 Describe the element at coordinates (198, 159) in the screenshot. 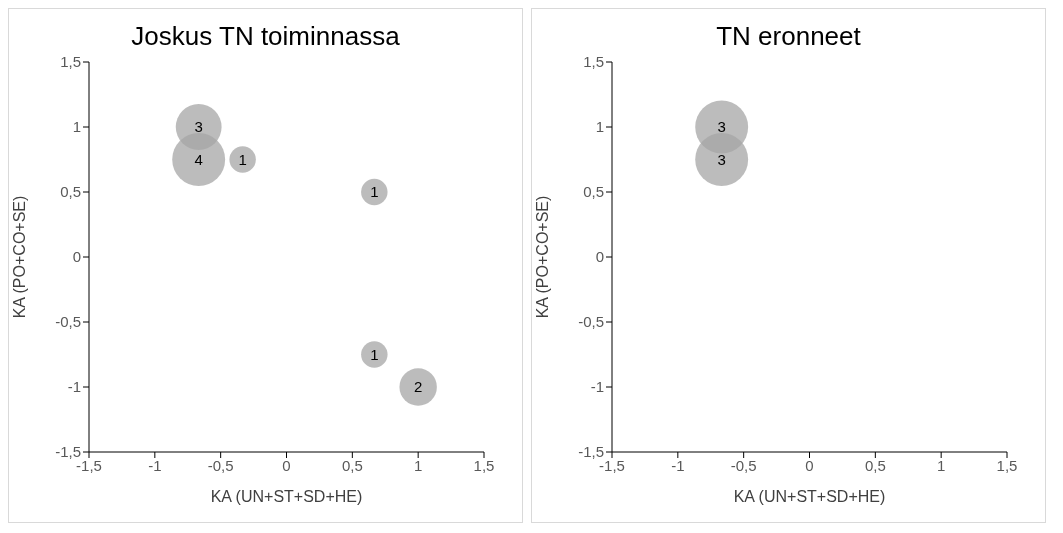

I see `data-label: 4` at that location.